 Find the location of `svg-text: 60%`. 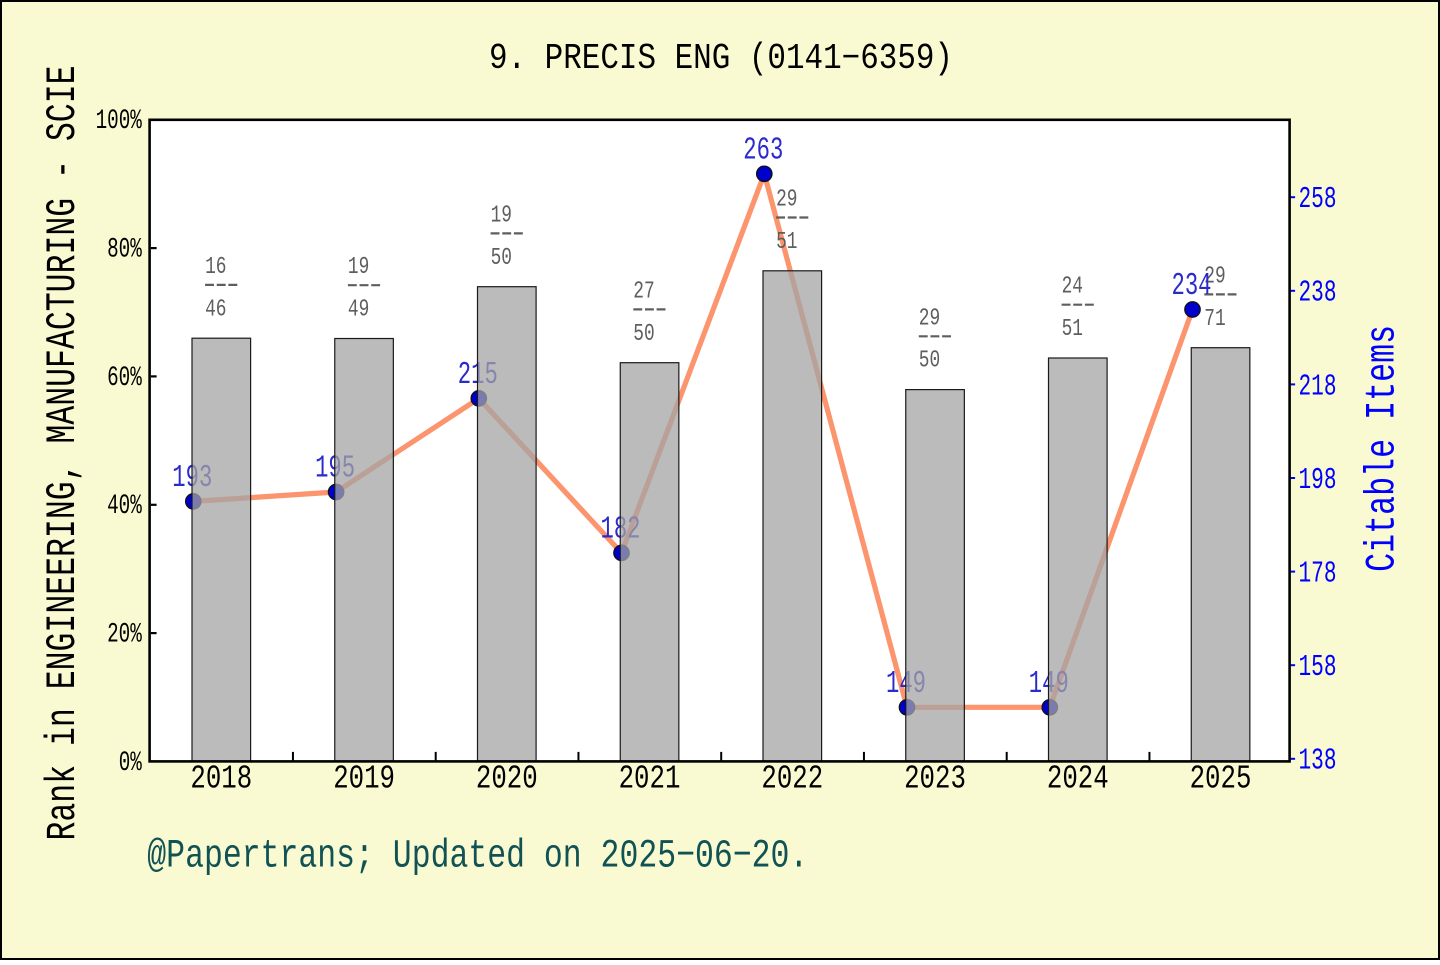

svg-text: 60% is located at coordinates (124, 378).